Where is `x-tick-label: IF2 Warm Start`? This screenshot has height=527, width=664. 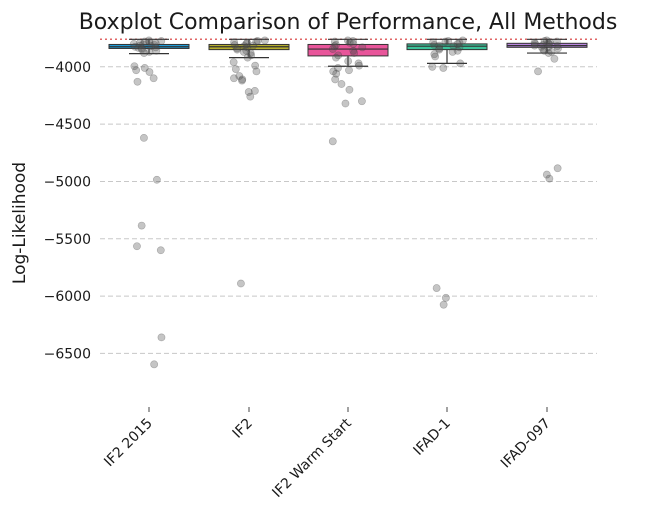
x-tick-label: IF2 Warm Start is located at coordinates (312, 458).